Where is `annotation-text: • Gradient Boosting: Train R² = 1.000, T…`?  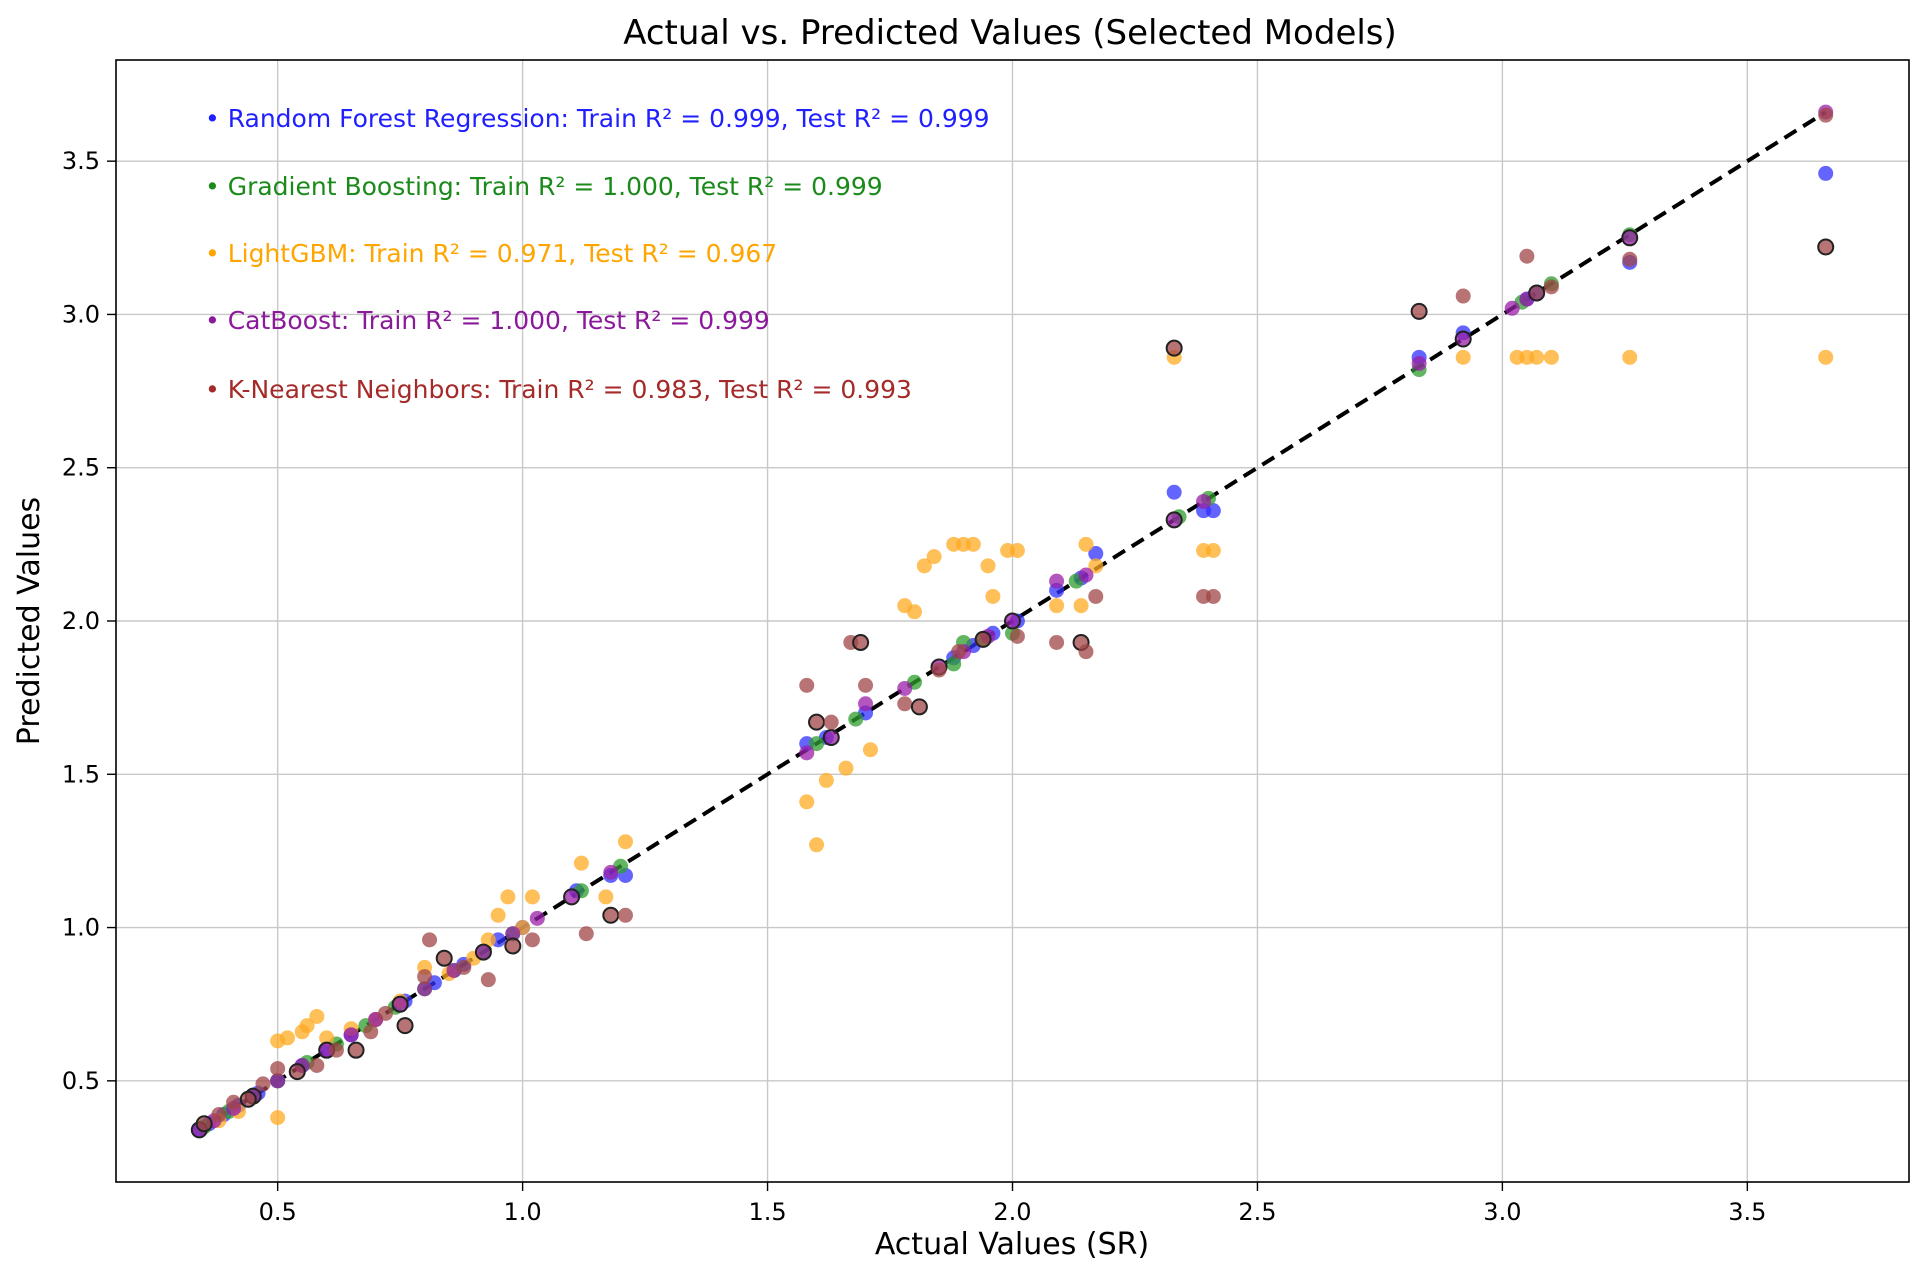
annotation-text: • Gradient Boosting: Train R² = 1.000, T… is located at coordinates (544, 186).